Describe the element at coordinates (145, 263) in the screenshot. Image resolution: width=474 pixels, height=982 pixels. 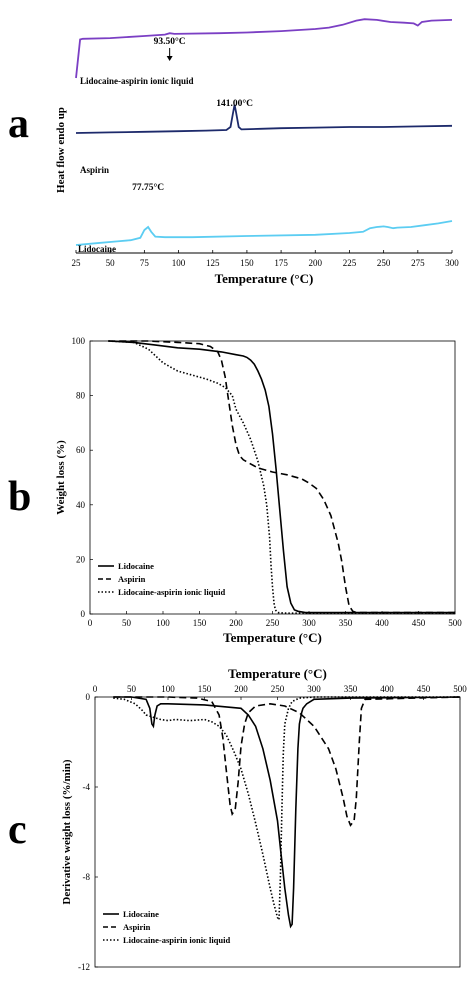
I see `x-tick-label: 75` at that location.